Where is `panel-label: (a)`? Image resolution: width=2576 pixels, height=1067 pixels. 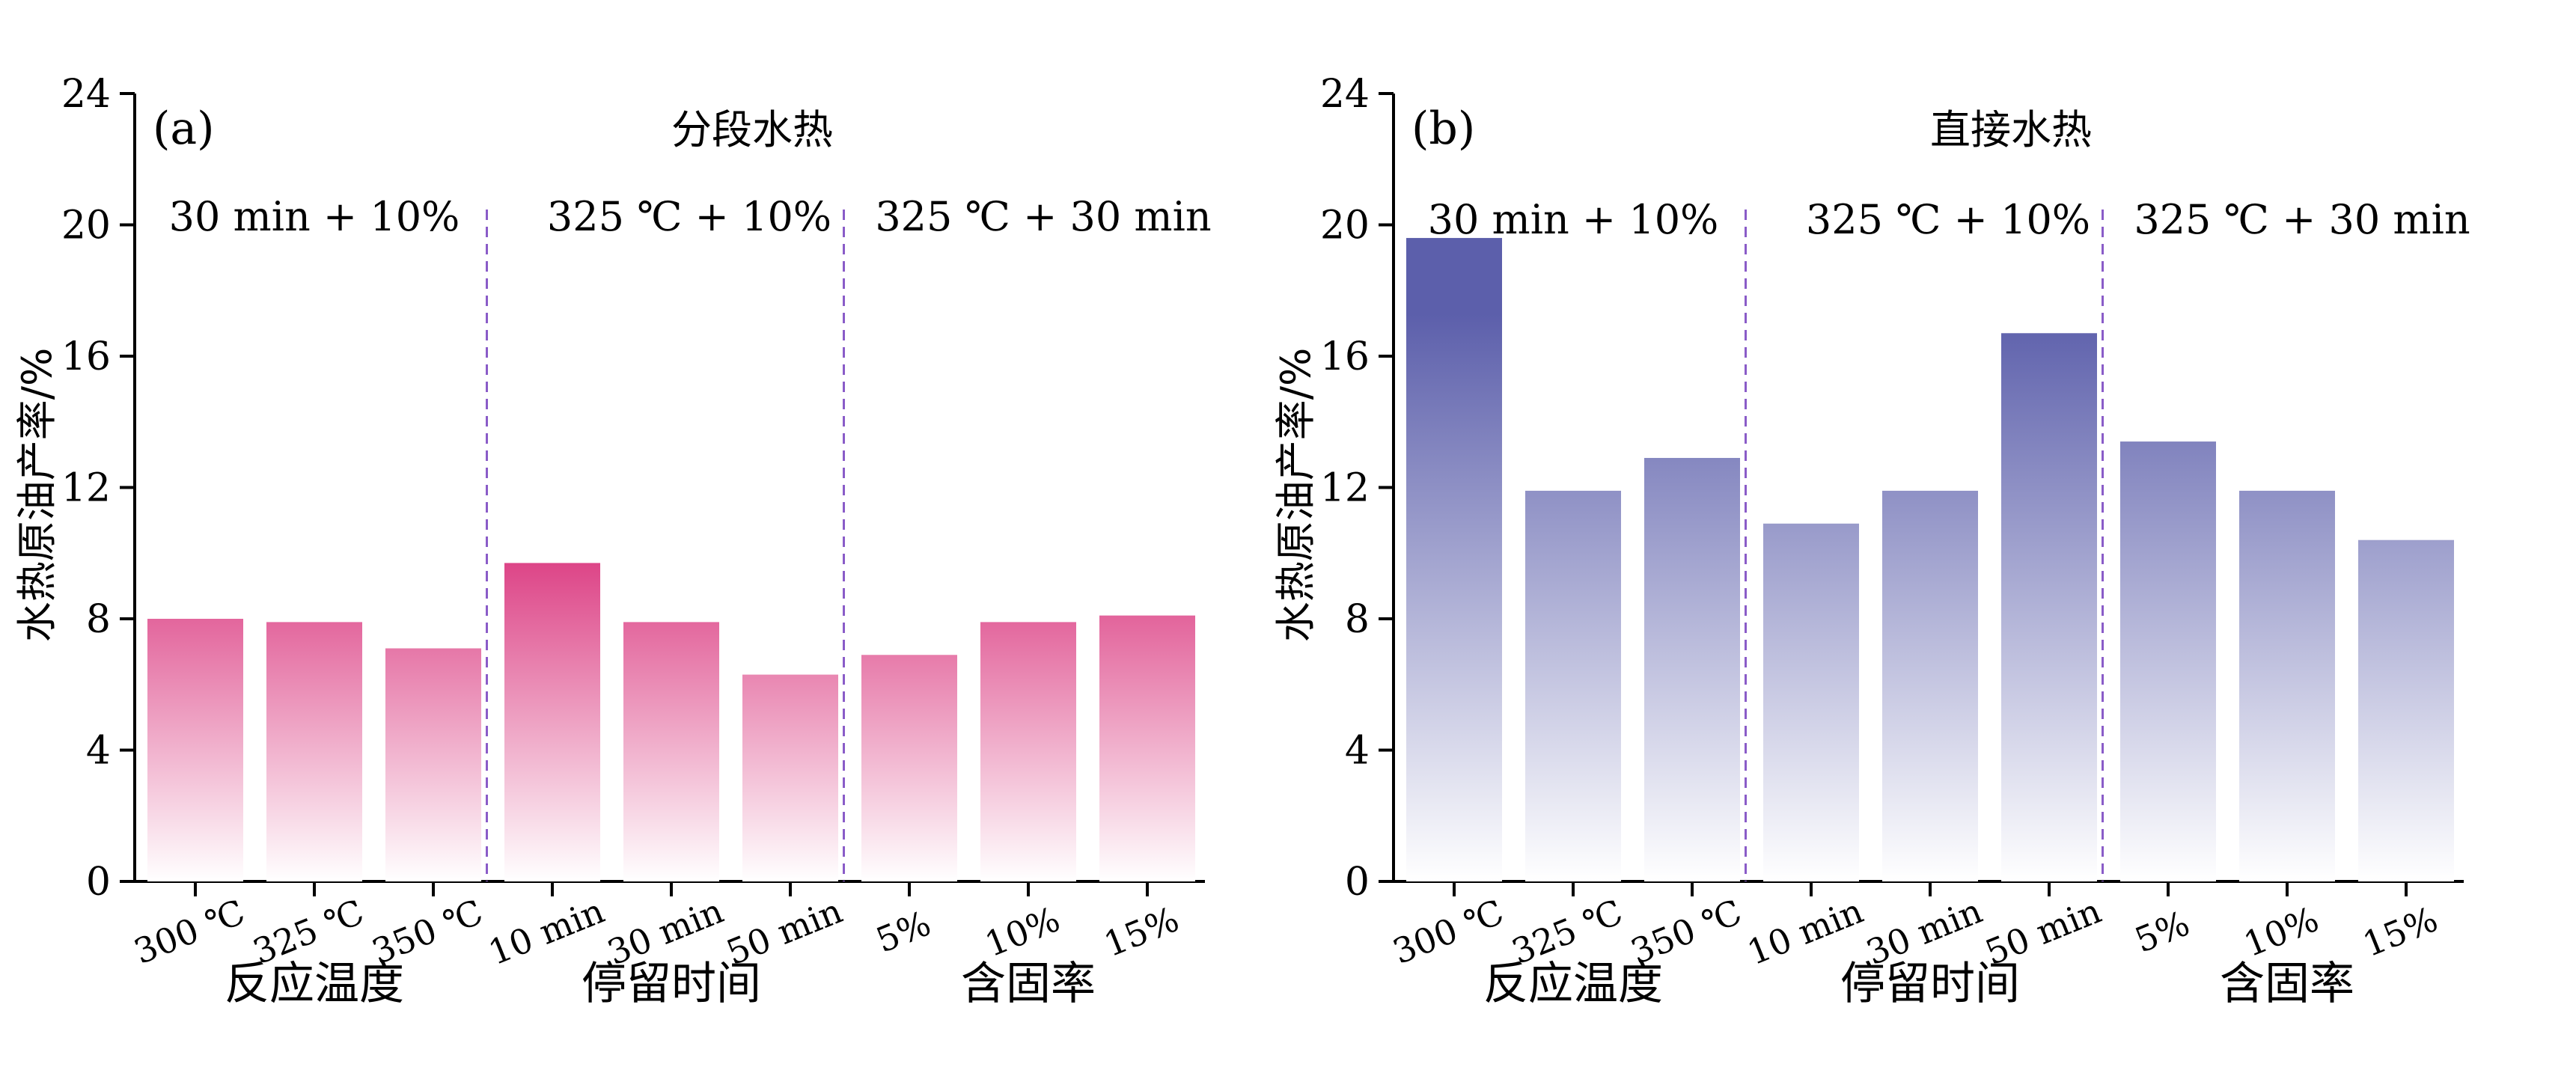 panel-label: (a) is located at coordinates (184, 129).